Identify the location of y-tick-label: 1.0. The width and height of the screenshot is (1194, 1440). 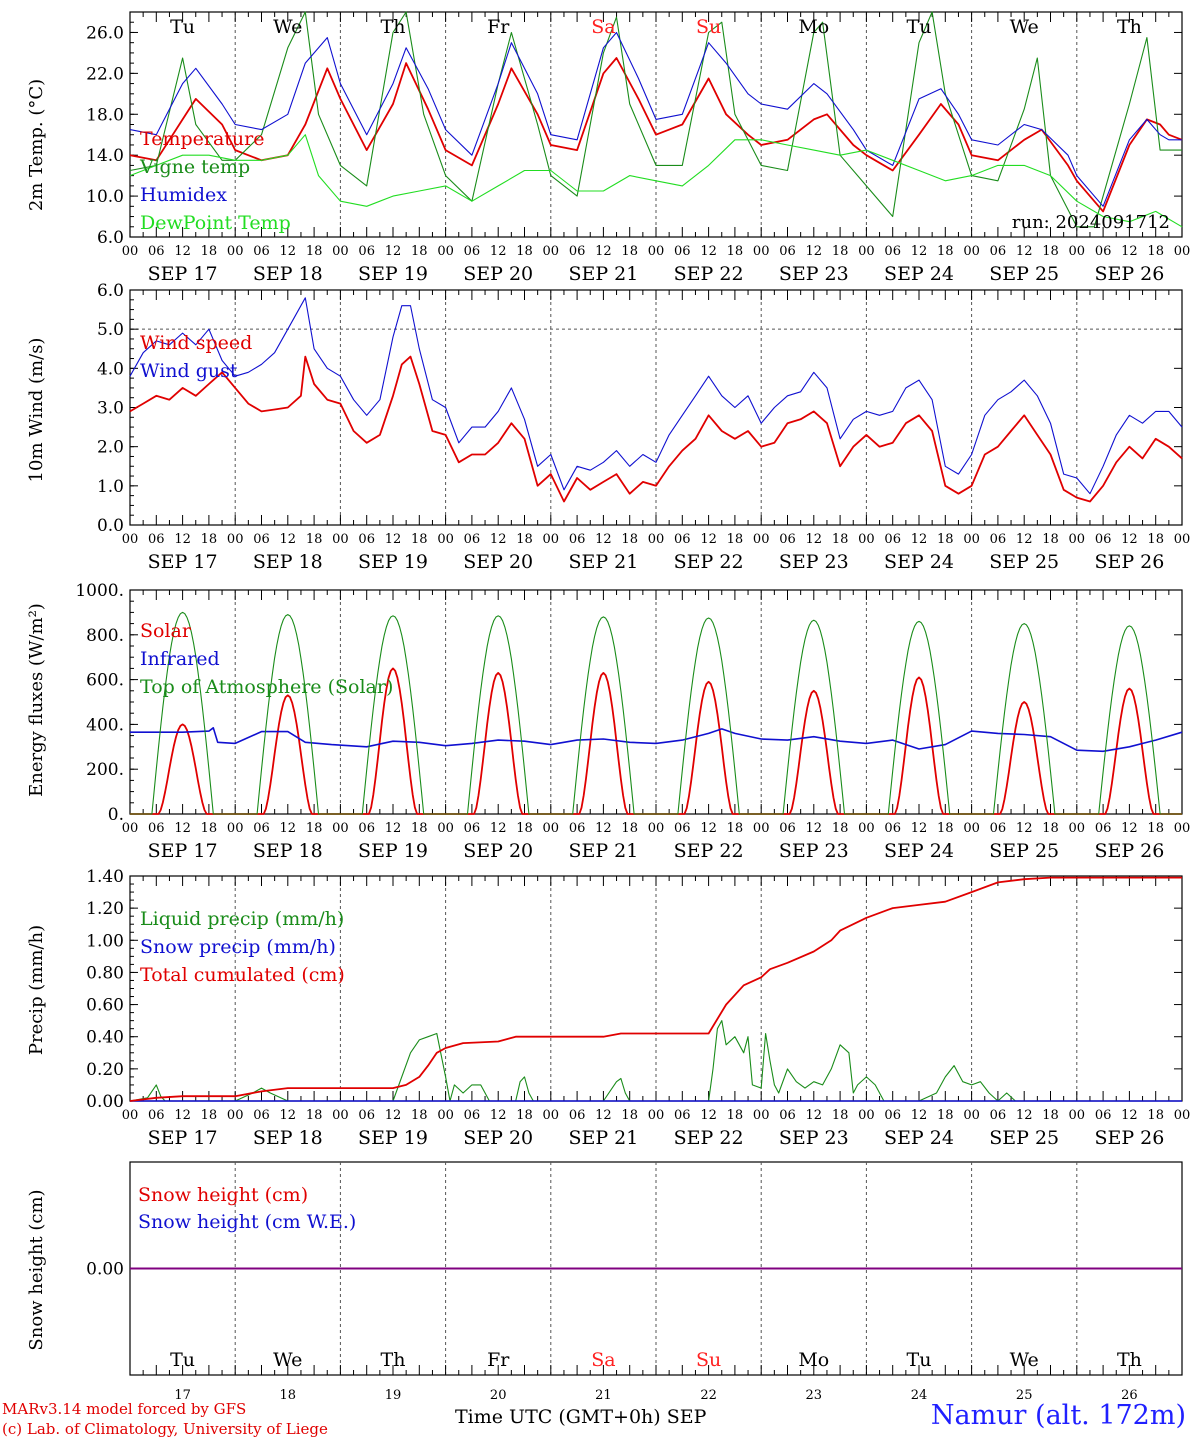
(110, 487).